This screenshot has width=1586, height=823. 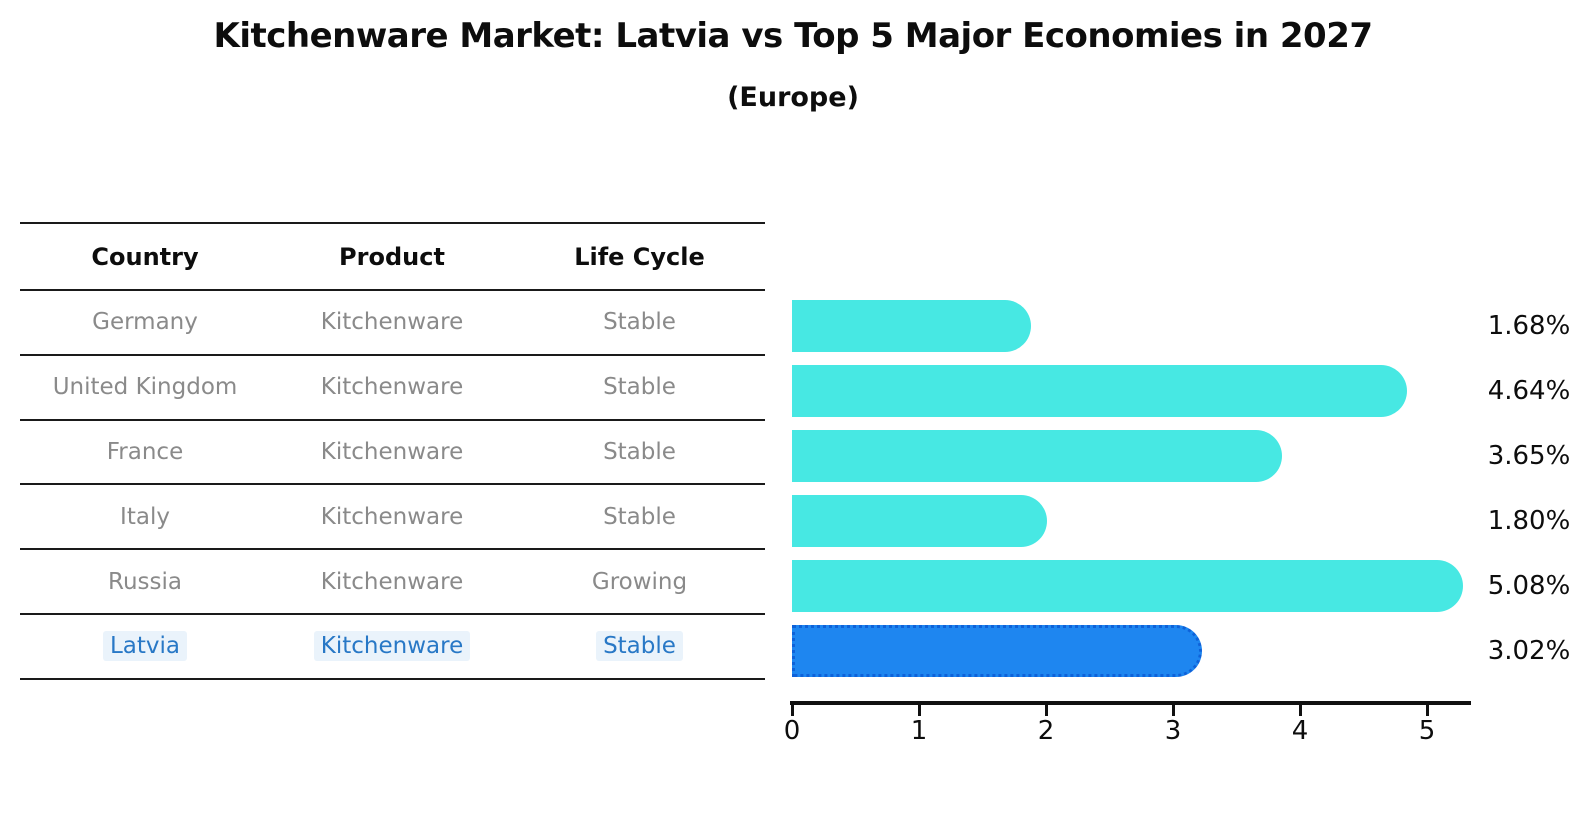 What do you see at coordinates (1037, 456) in the screenshot?
I see `bar-france` at bounding box center [1037, 456].